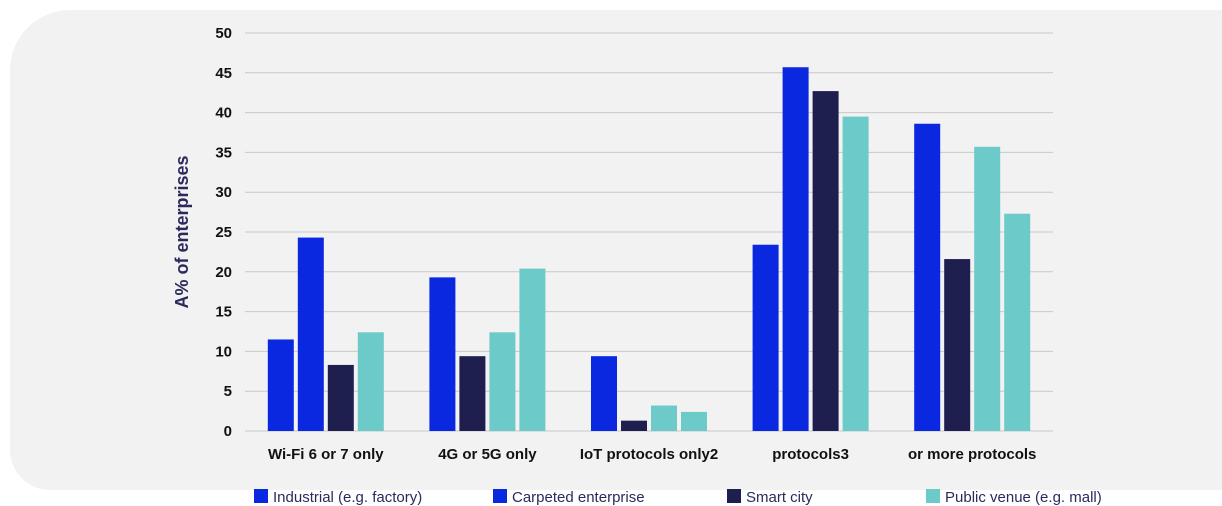 The image size is (1222, 506). I want to click on y-tick-label: 20, so click(223, 272).